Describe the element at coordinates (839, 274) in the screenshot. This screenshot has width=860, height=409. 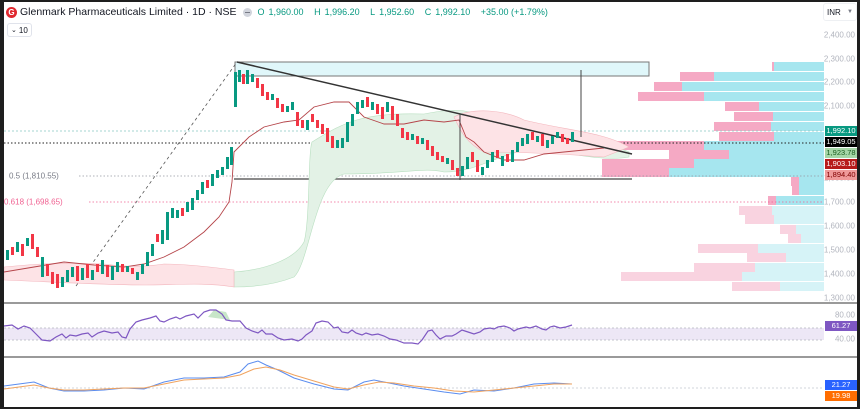
I see `price-tick: 1,400.00` at that location.